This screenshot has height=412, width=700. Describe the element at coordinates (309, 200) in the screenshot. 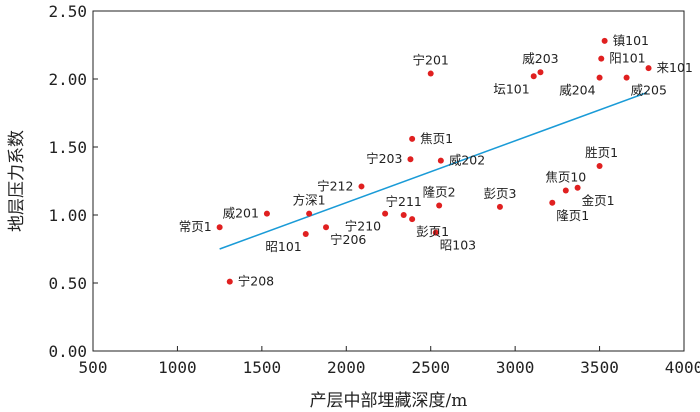

I see `data-label: 方深1` at that location.